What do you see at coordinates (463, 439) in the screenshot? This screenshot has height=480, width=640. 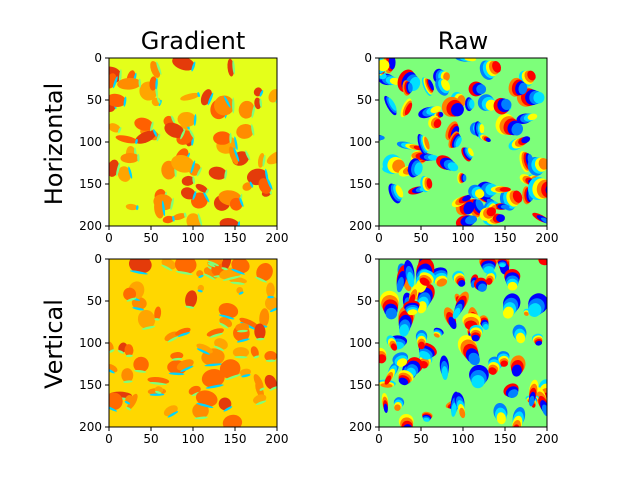 I see `x-tick-label: 100` at bounding box center [463, 439].